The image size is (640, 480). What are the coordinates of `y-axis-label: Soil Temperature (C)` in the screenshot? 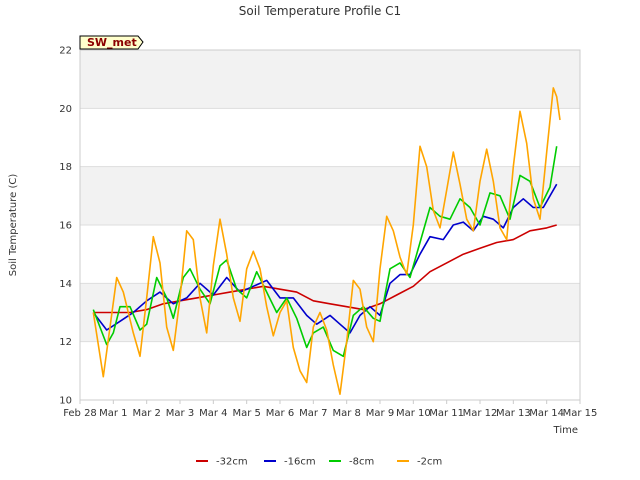 It's located at (13, 225).